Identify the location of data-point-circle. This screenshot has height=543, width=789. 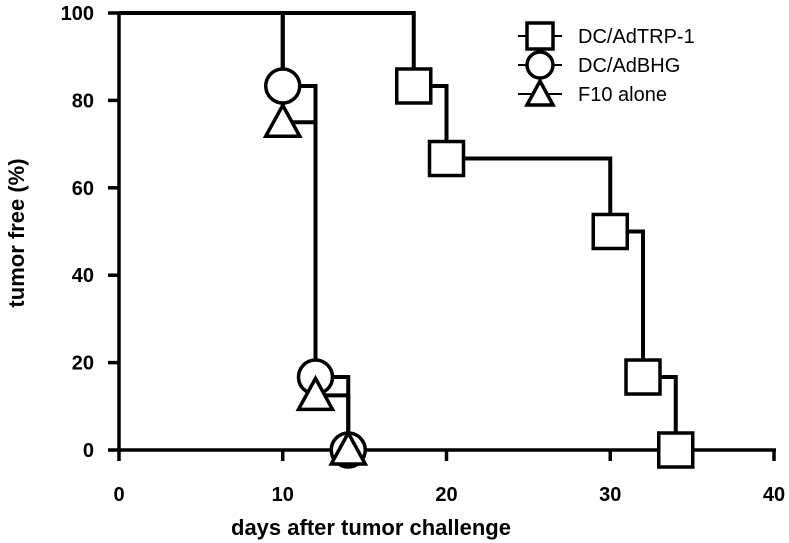
(283, 86).